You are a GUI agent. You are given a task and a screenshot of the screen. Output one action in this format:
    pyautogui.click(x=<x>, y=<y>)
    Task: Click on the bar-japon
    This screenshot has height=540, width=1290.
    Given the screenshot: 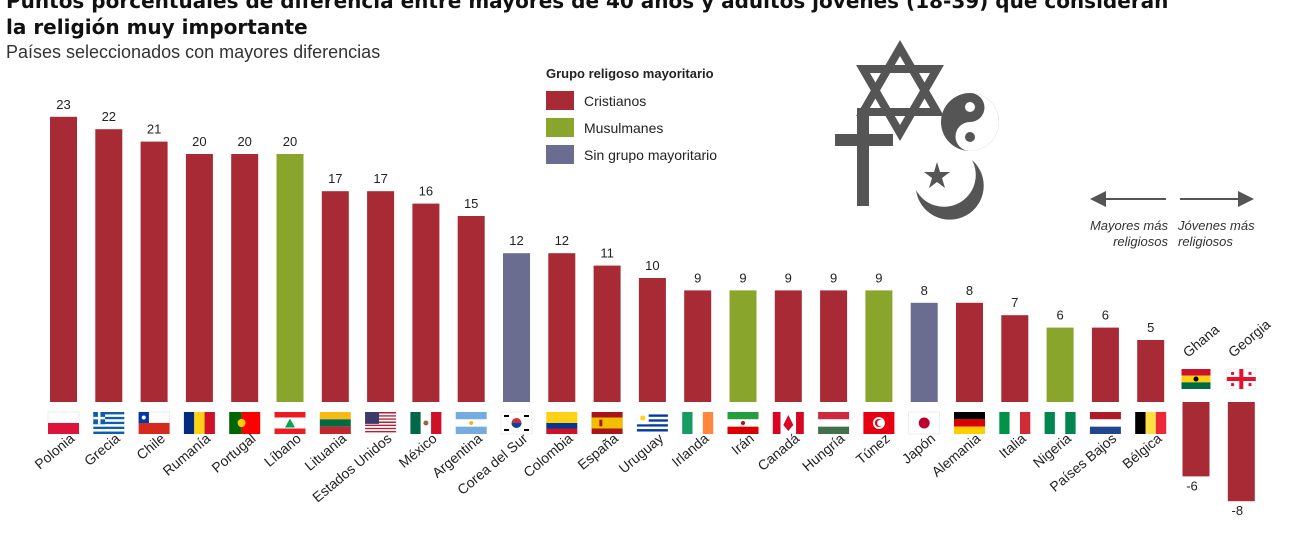 What is the action you would take?
    pyautogui.click(x=924, y=352)
    